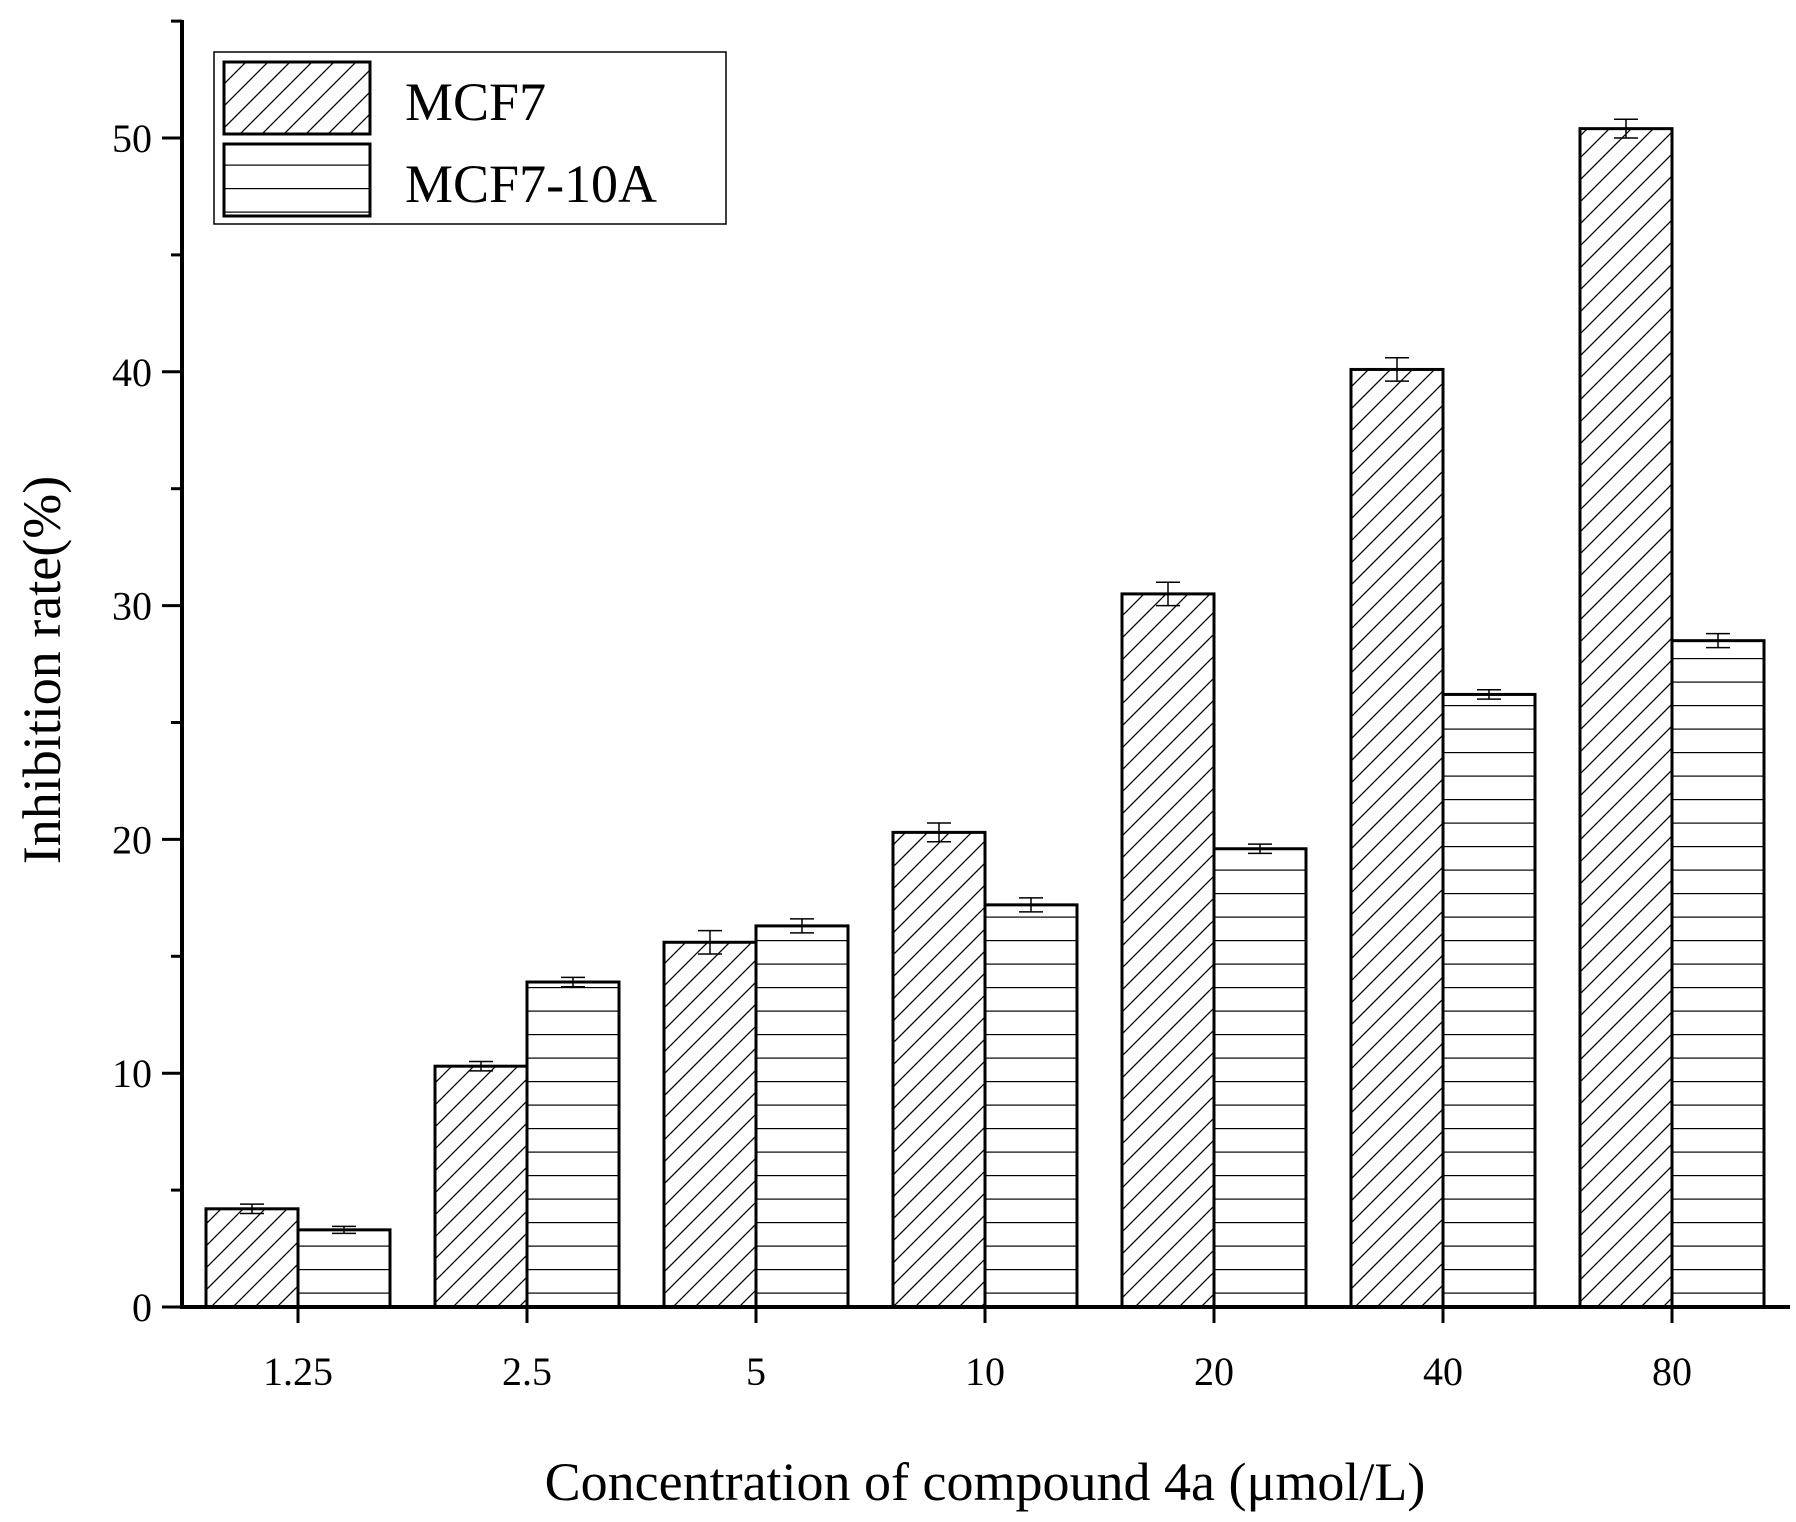 The width and height of the screenshot is (1796, 1522). I want to click on y-tick-label: 0, so click(142, 1307).